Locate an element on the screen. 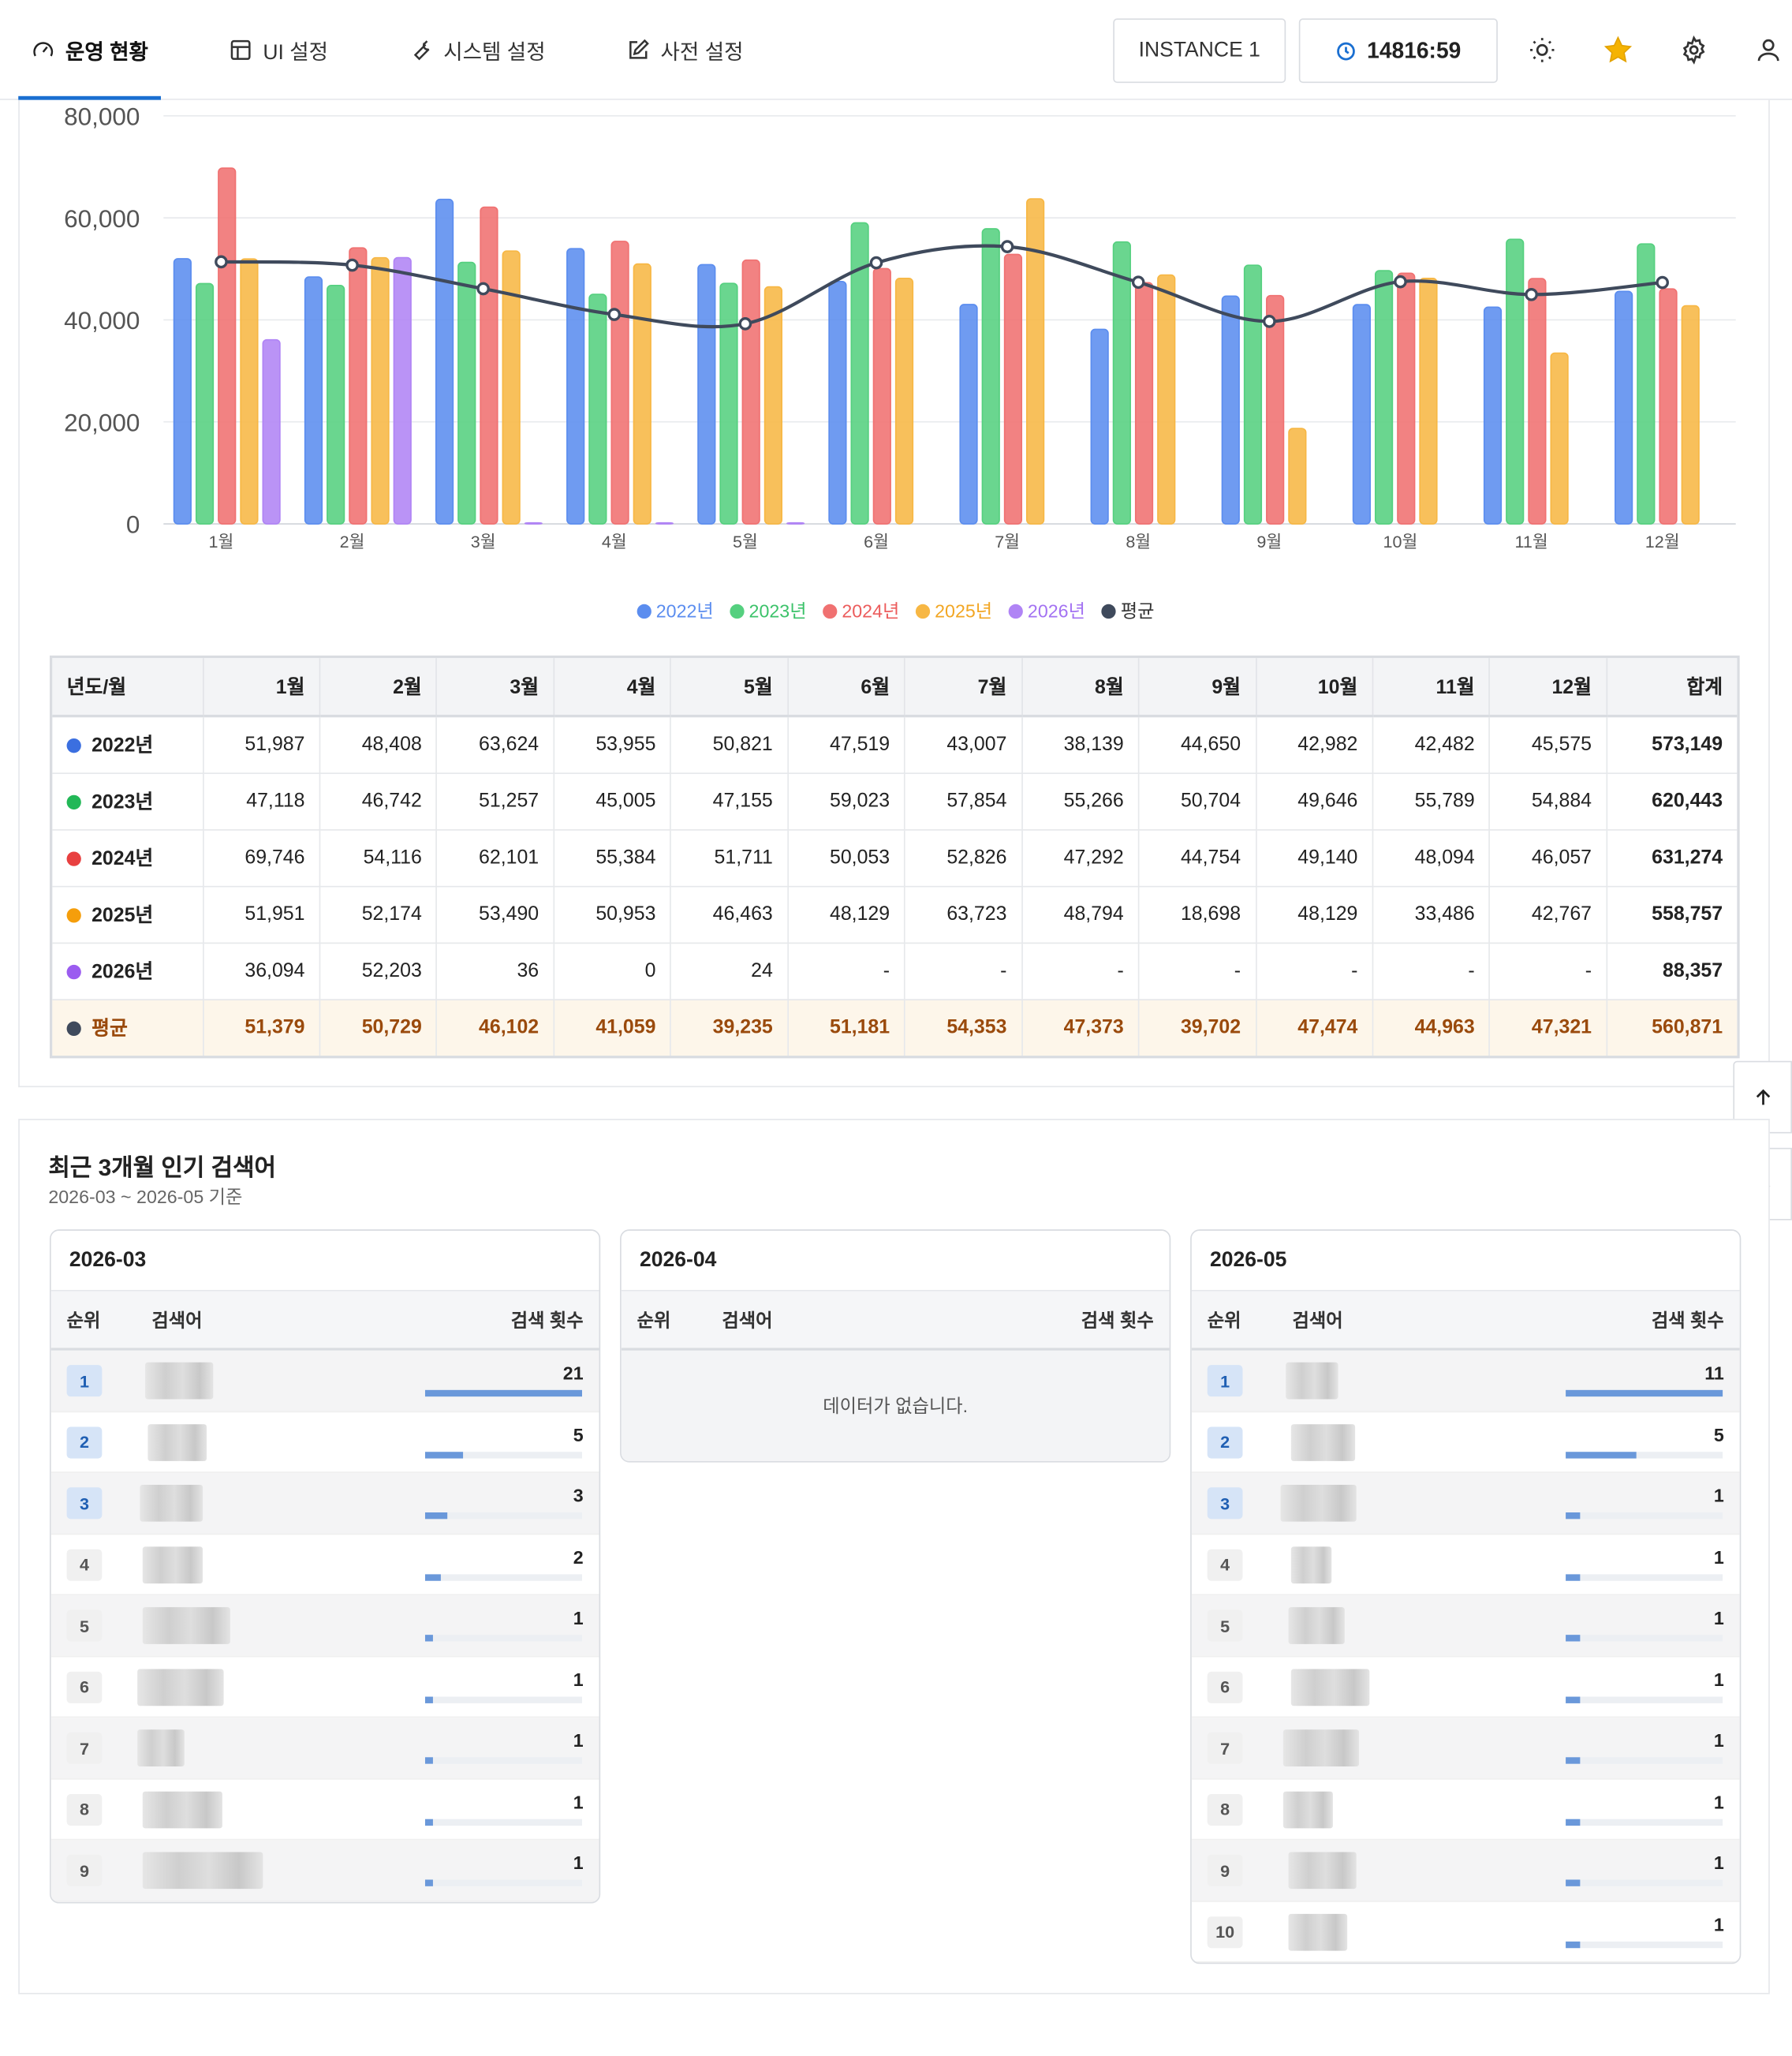  gear-icon is located at coordinates (1694, 49).